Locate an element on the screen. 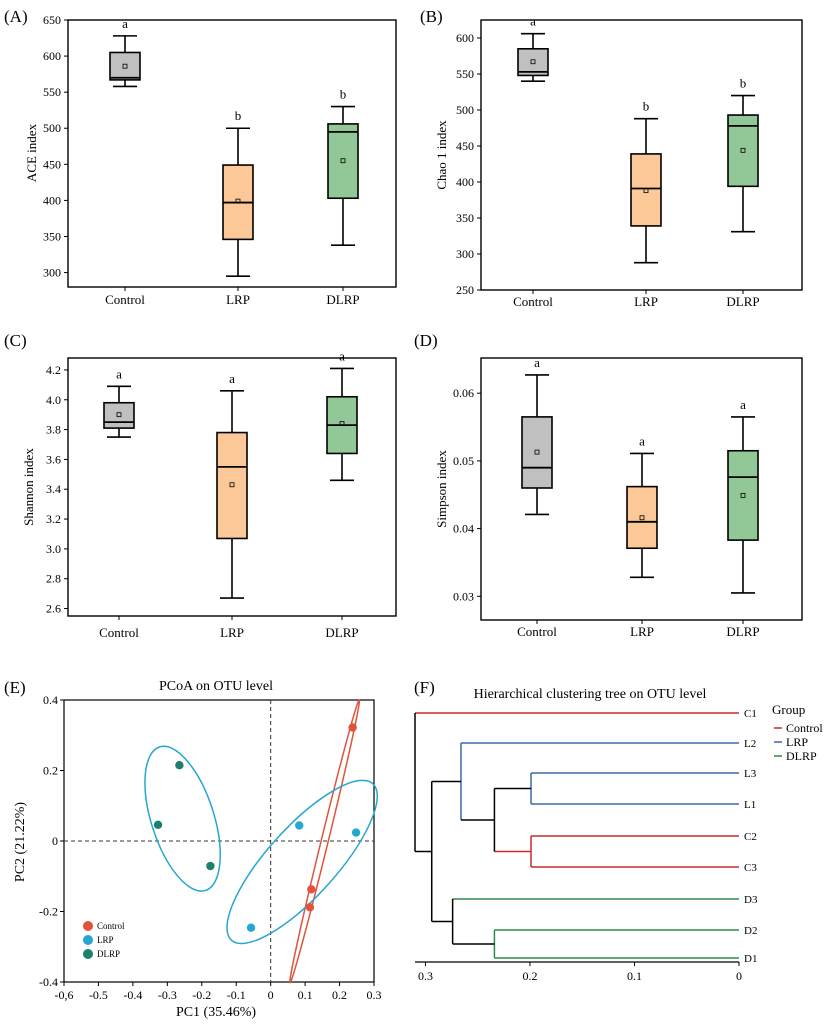 The height and width of the screenshot is (1024, 832). panel-d-box-dlrp is located at coordinates (743, 495).